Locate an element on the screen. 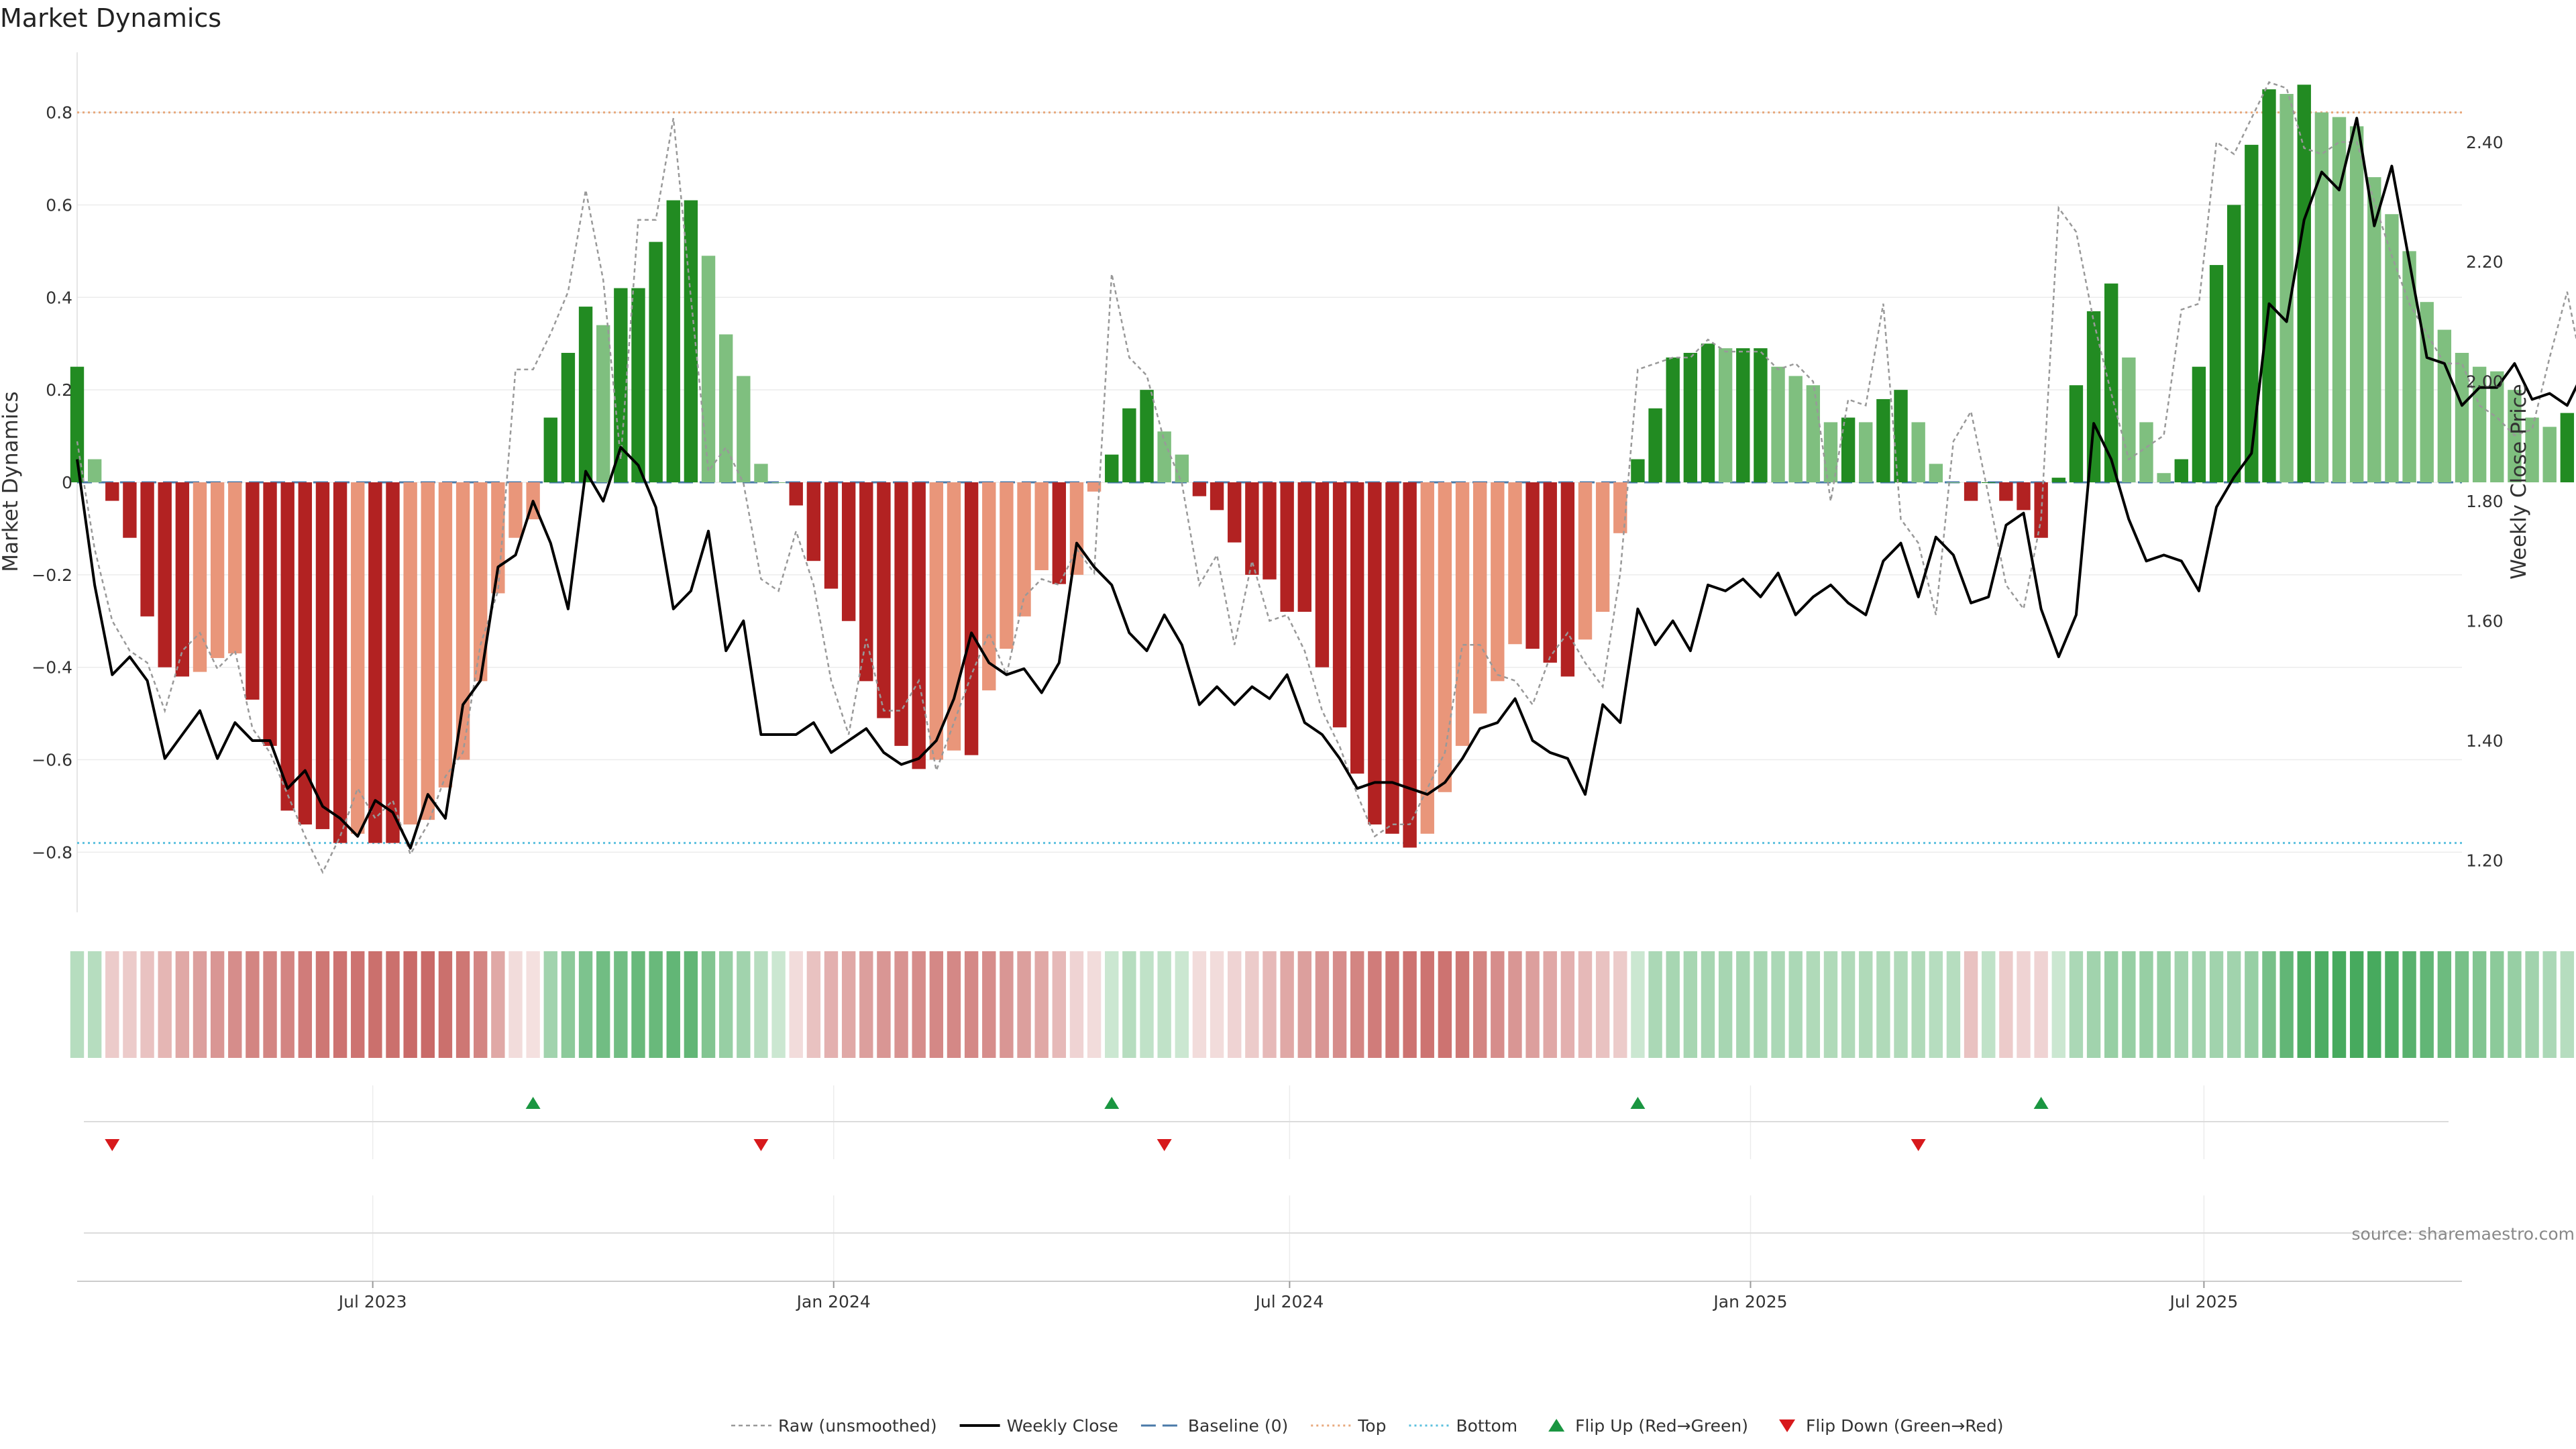  x-tick-label-0: Jul 2023 is located at coordinates (372, 1301).